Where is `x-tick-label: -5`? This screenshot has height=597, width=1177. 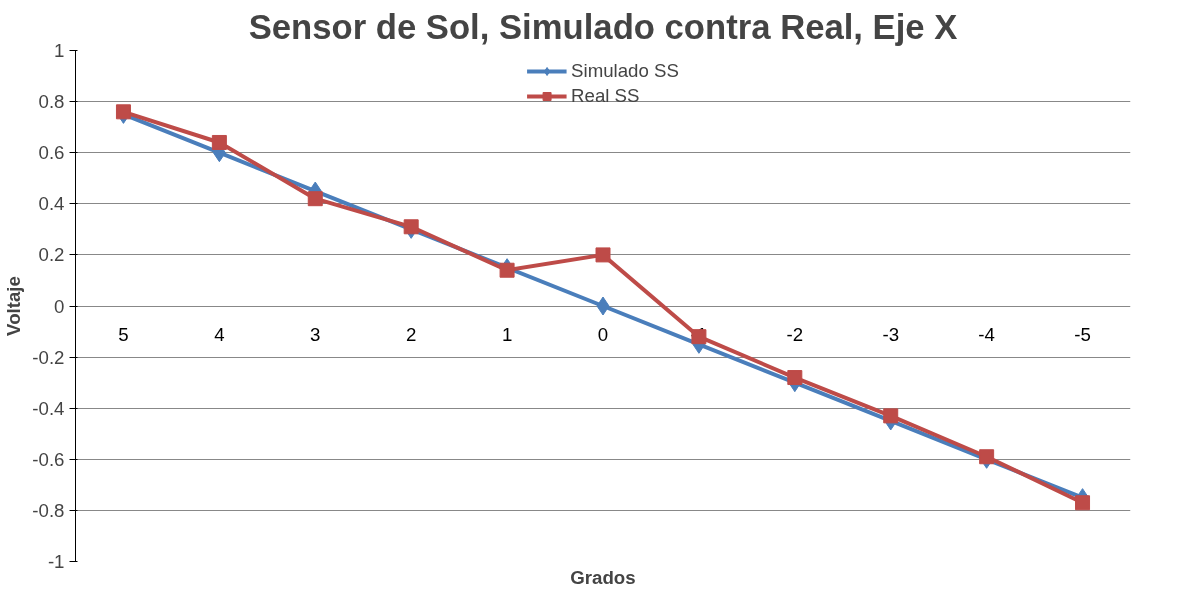
x-tick-label: -5 is located at coordinates (1082, 334).